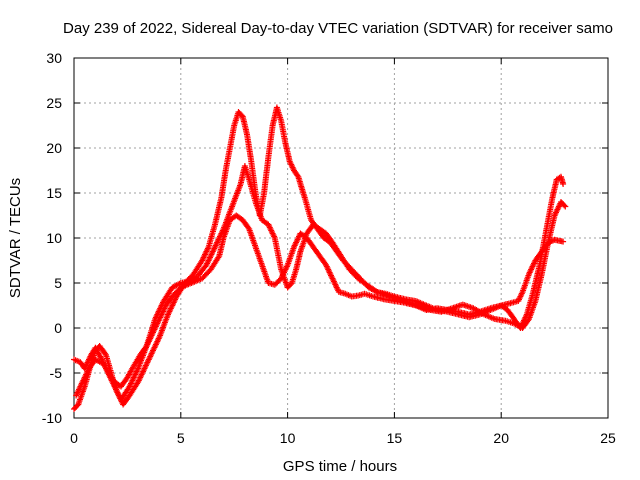  I want to click on y-tick-label: 0, so click(58, 328).